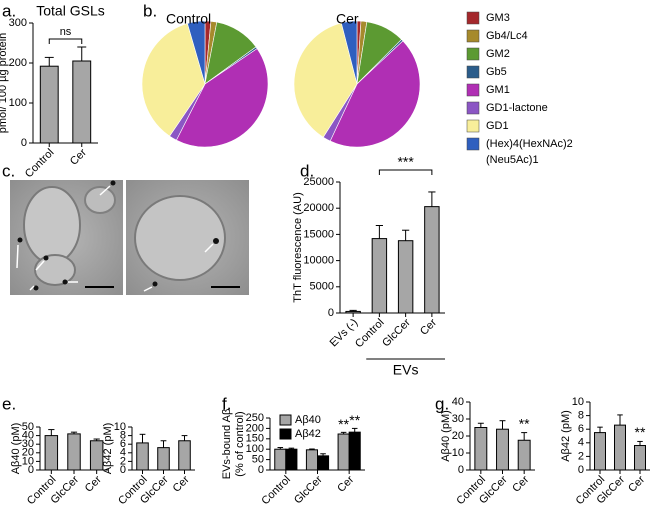 The image size is (660, 520). I want to click on y-tick-label: 4, so click(123, 453).